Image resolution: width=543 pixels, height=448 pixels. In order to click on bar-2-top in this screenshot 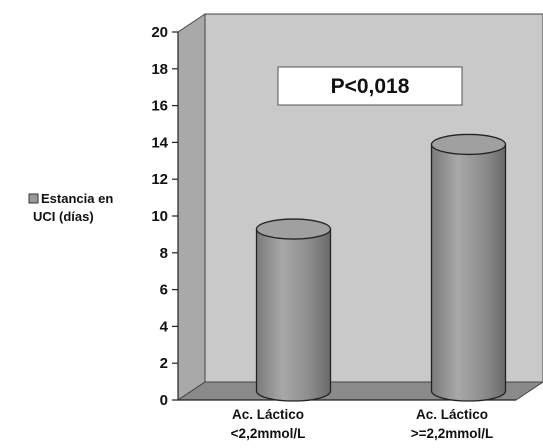, I will do `click(468, 144)`.